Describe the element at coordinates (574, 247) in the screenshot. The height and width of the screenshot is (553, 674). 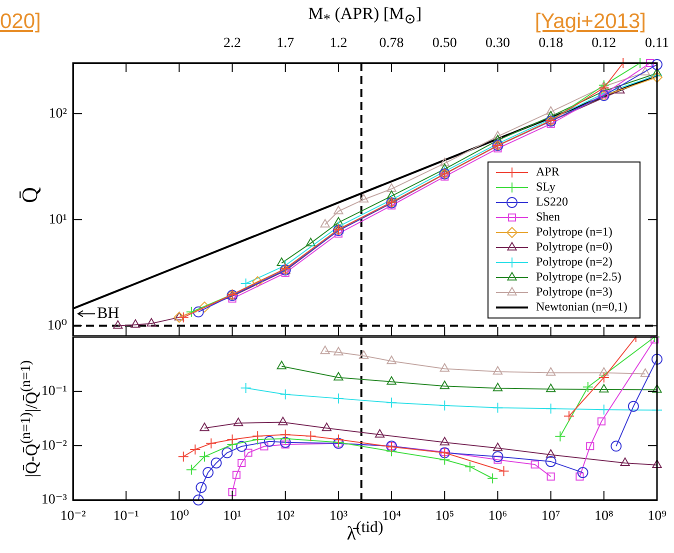
I see `legend-label: Polytrope (n=0)` at that location.